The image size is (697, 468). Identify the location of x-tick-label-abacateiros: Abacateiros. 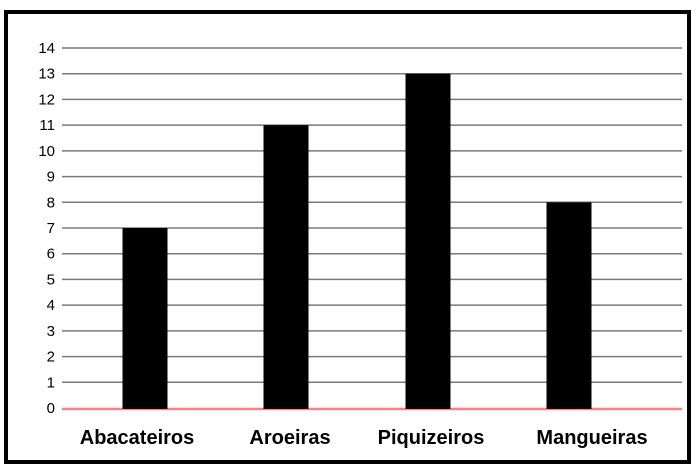
(137, 438).